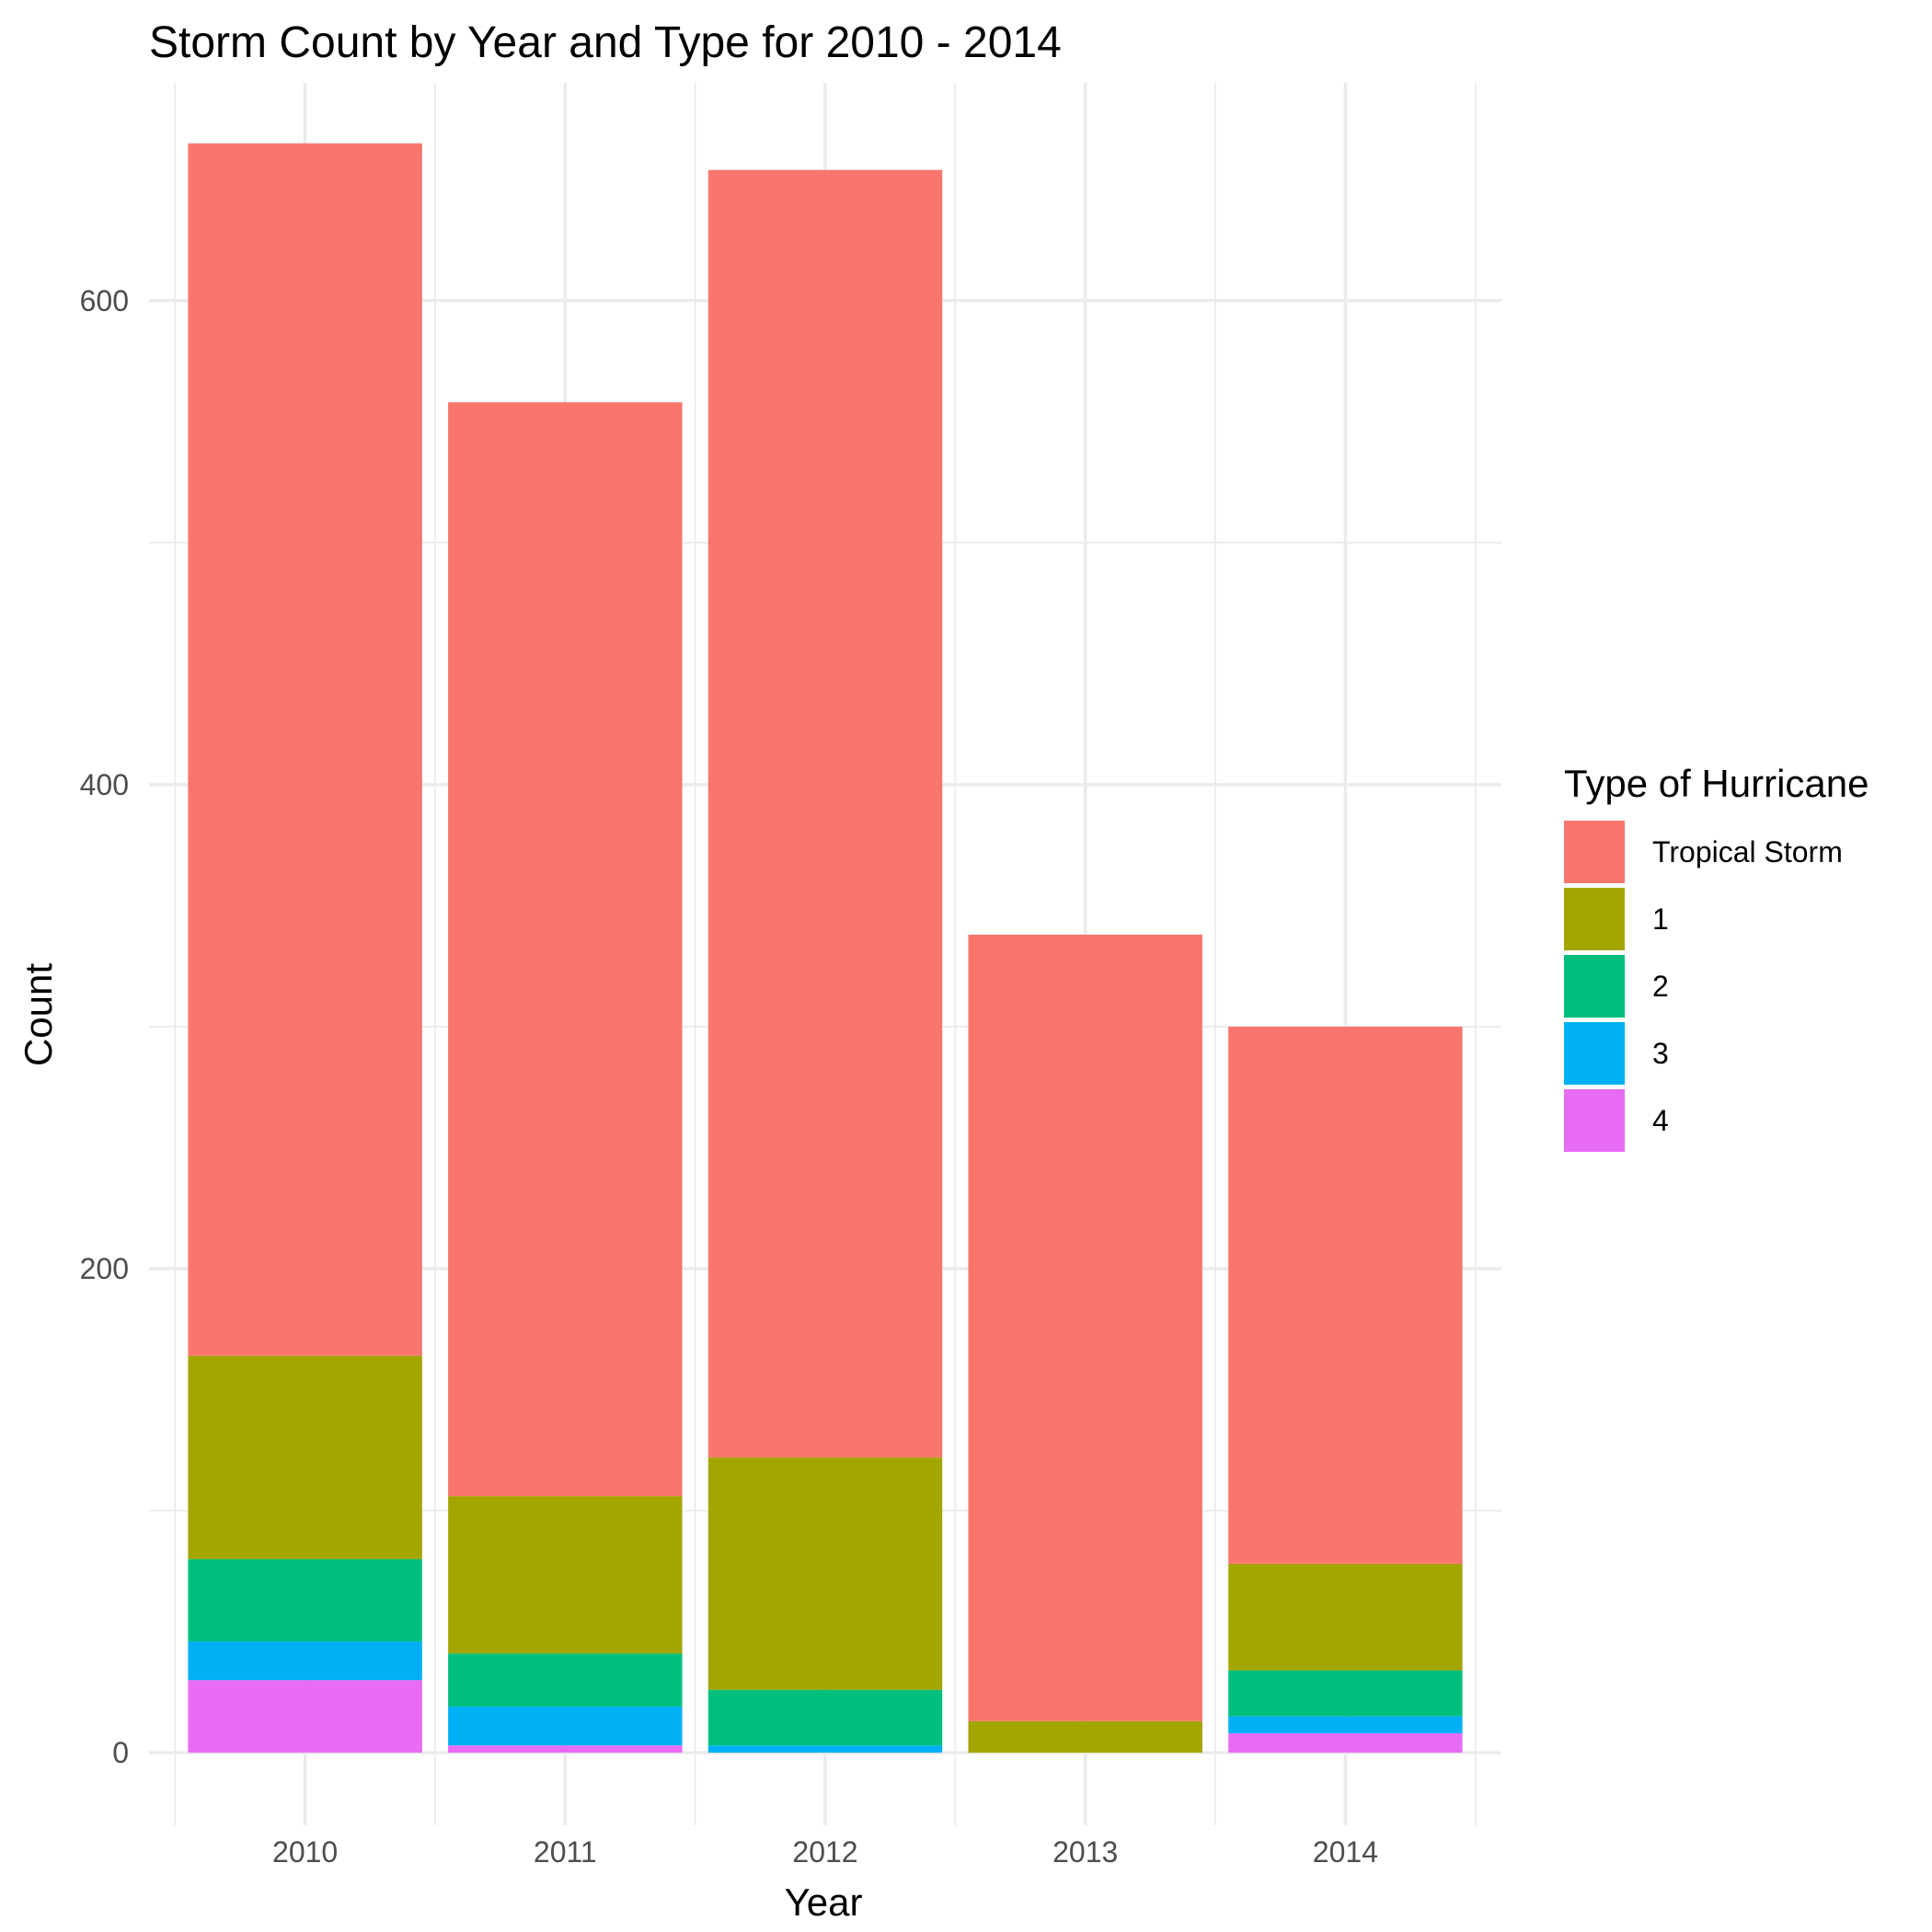  Describe the element at coordinates (38, 1014) in the screenshot. I see `y-axis-title: Count` at that location.